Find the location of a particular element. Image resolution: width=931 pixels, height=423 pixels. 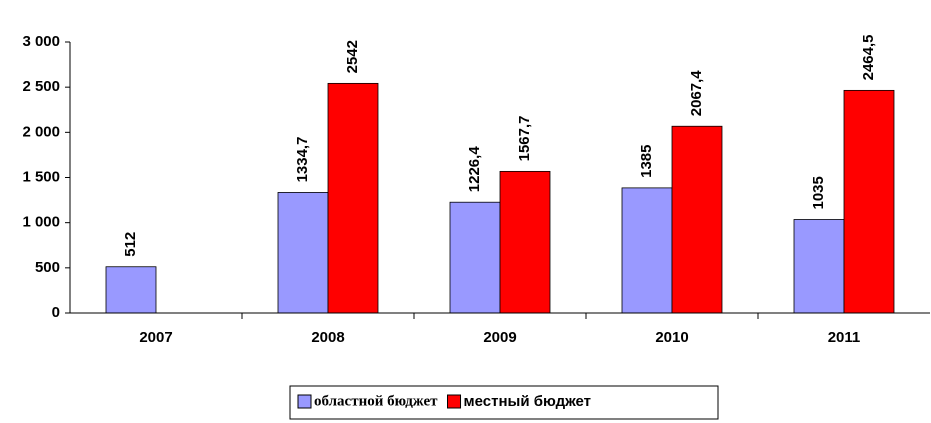

legend: областной бюджет местный бюджет is located at coordinates (504, 402).